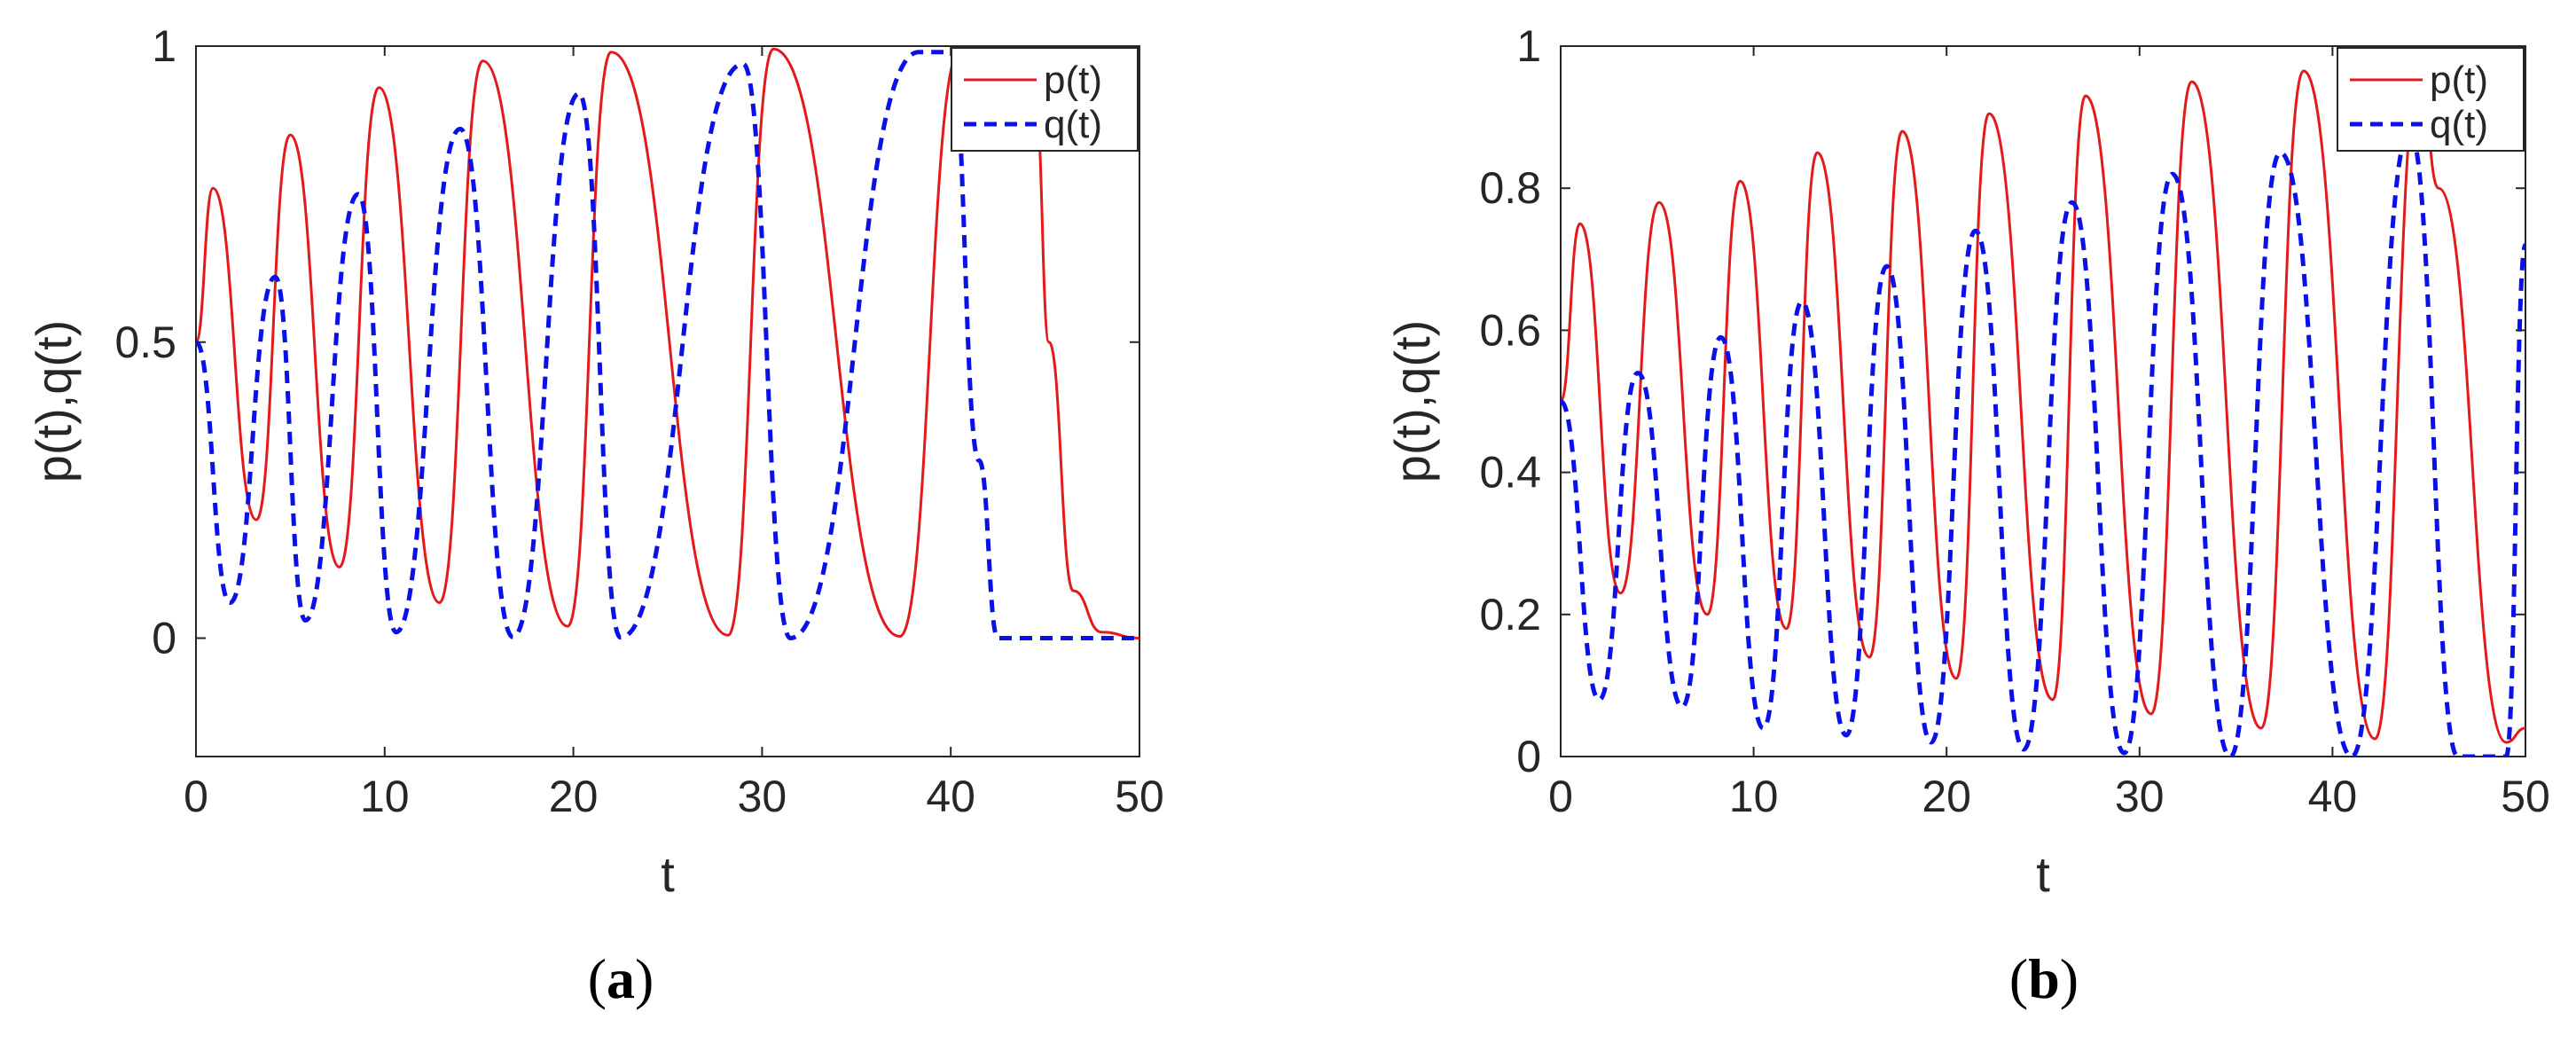 The height and width of the screenshot is (1051, 2576). Describe the element at coordinates (1510, 614) in the screenshot. I see `y-tick-label: 0.2` at that location.